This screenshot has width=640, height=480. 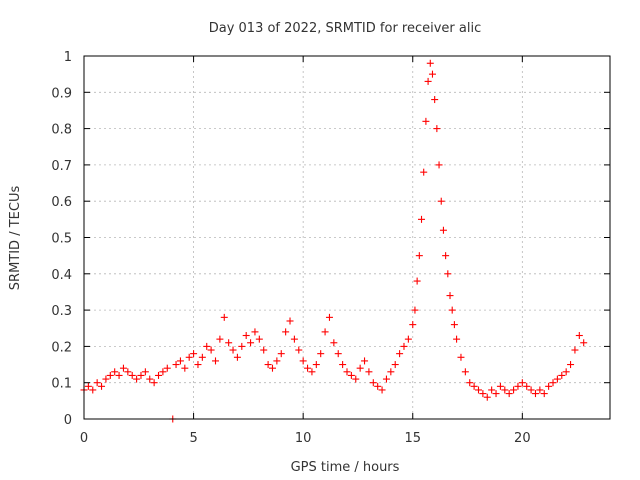 What do you see at coordinates (61, 347) in the screenshot?
I see `y-tick-label: 0.2` at bounding box center [61, 347].